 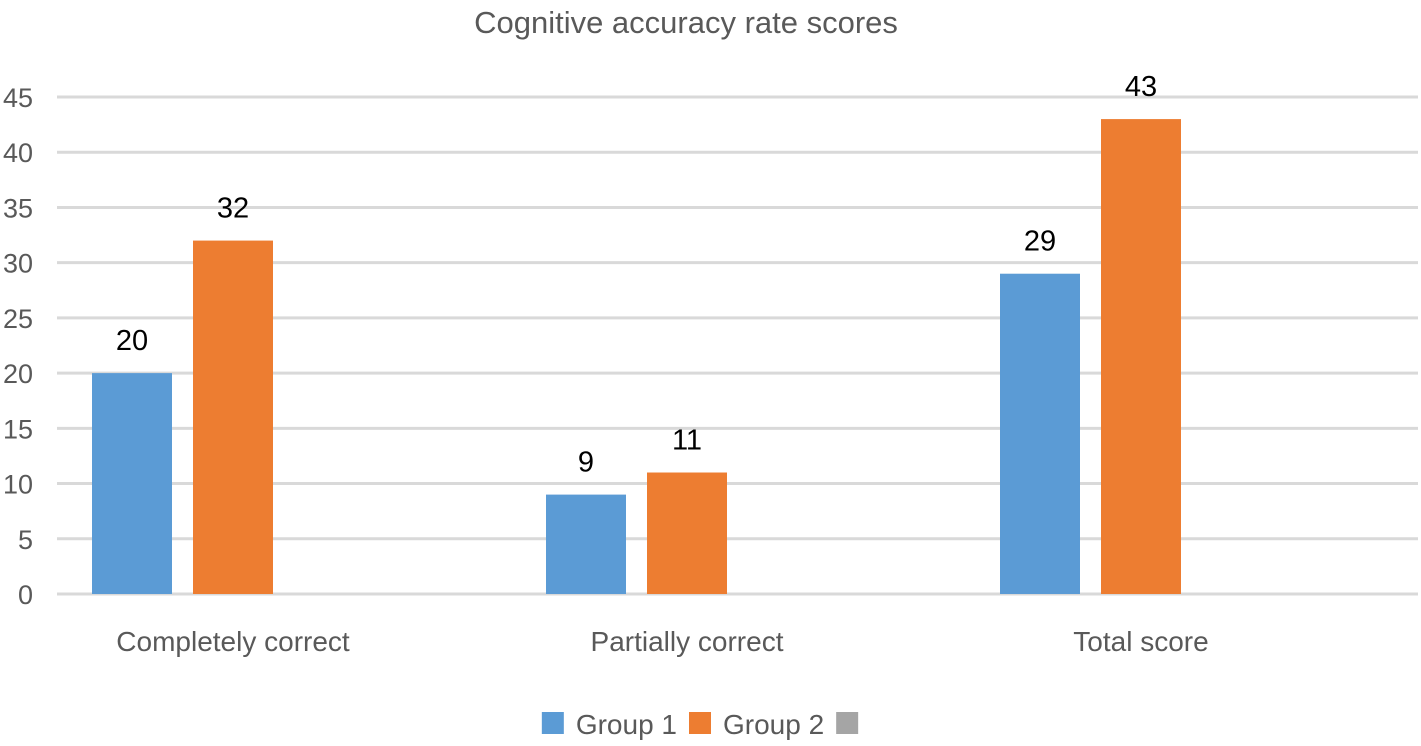 What do you see at coordinates (1040, 242) in the screenshot?
I see `data-label: 29` at bounding box center [1040, 242].